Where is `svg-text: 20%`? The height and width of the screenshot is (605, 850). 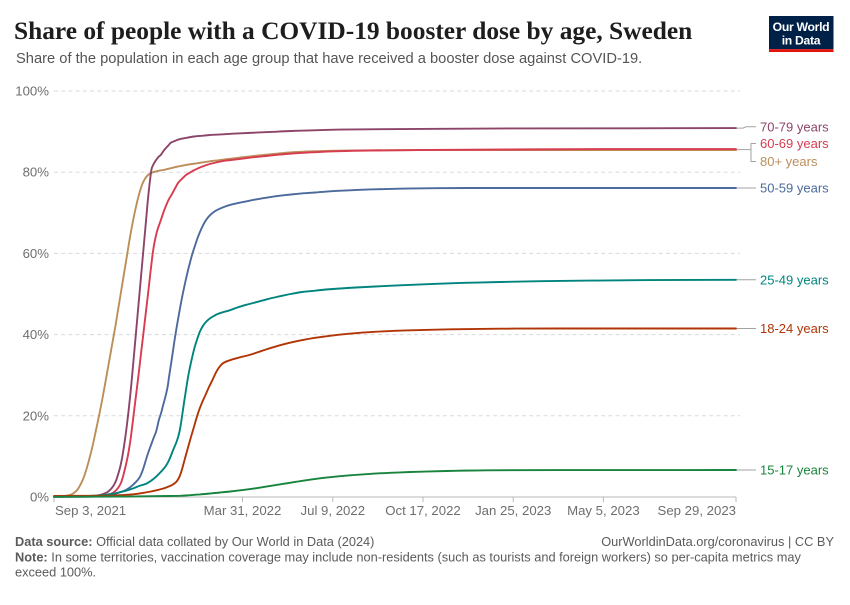 svg-text: 20% is located at coordinates (36, 415).